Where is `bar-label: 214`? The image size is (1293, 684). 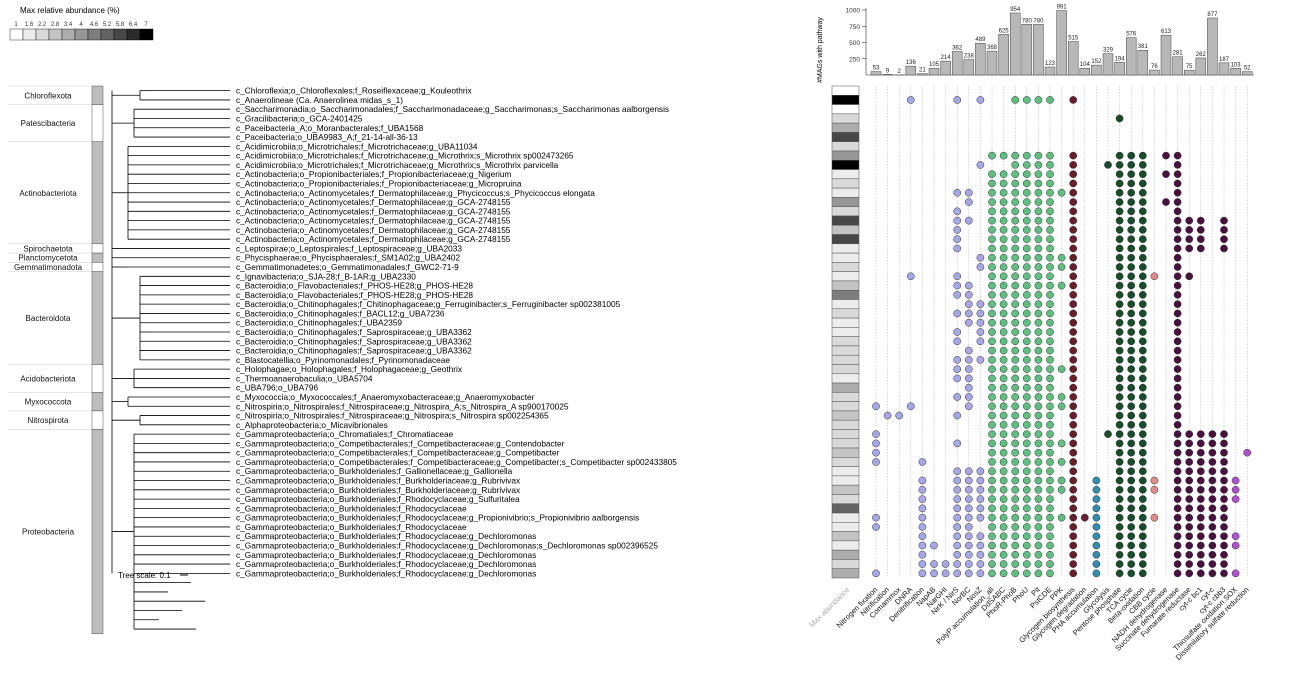
bar-label: 214 is located at coordinates (946, 58).